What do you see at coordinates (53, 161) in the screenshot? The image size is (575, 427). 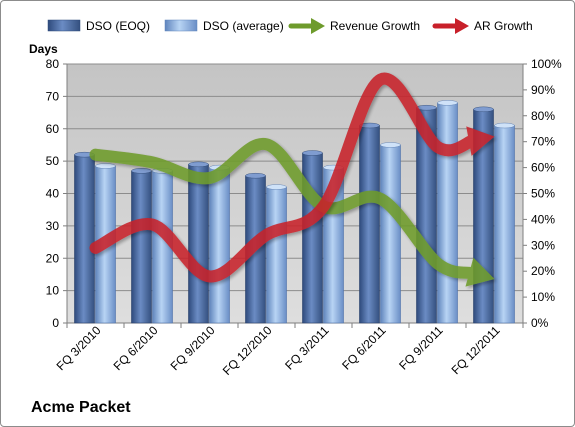 I see `y-tick-label: 50` at bounding box center [53, 161].